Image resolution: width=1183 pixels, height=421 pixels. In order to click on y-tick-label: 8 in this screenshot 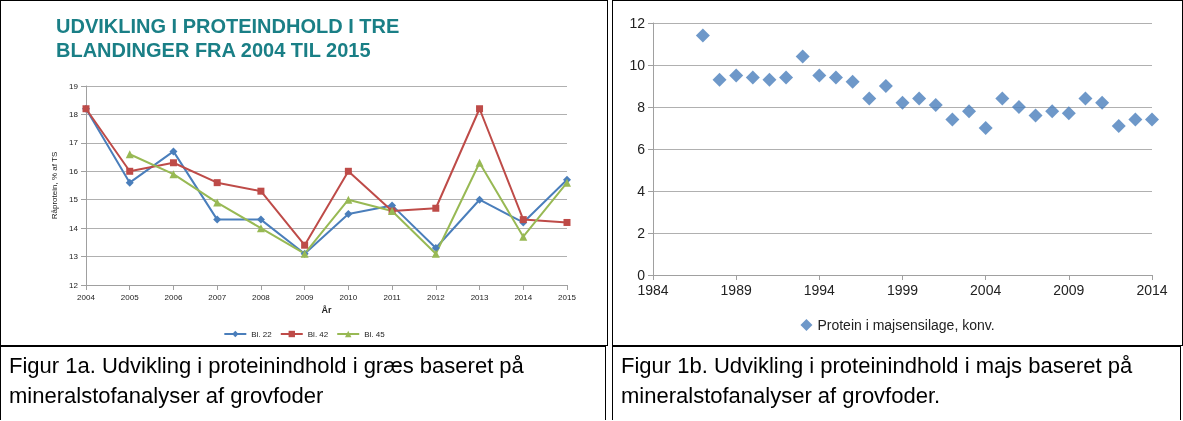, I will do `click(641, 107)`.